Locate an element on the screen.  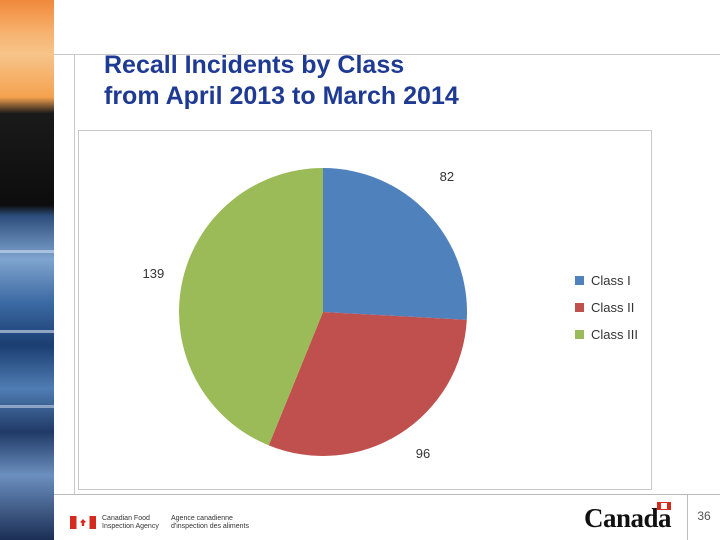
slide-title-line-1: Recall Incidents by Class is located at coordinates (254, 65).